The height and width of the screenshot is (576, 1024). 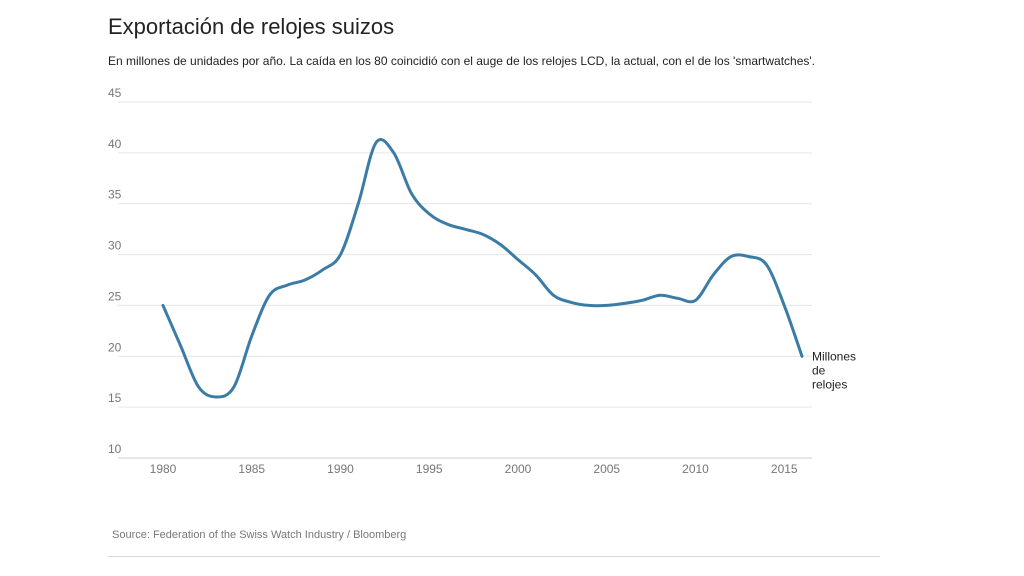 What do you see at coordinates (494, 556) in the screenshot?
I see `bottom-divider` at bounding box center [494, 556].